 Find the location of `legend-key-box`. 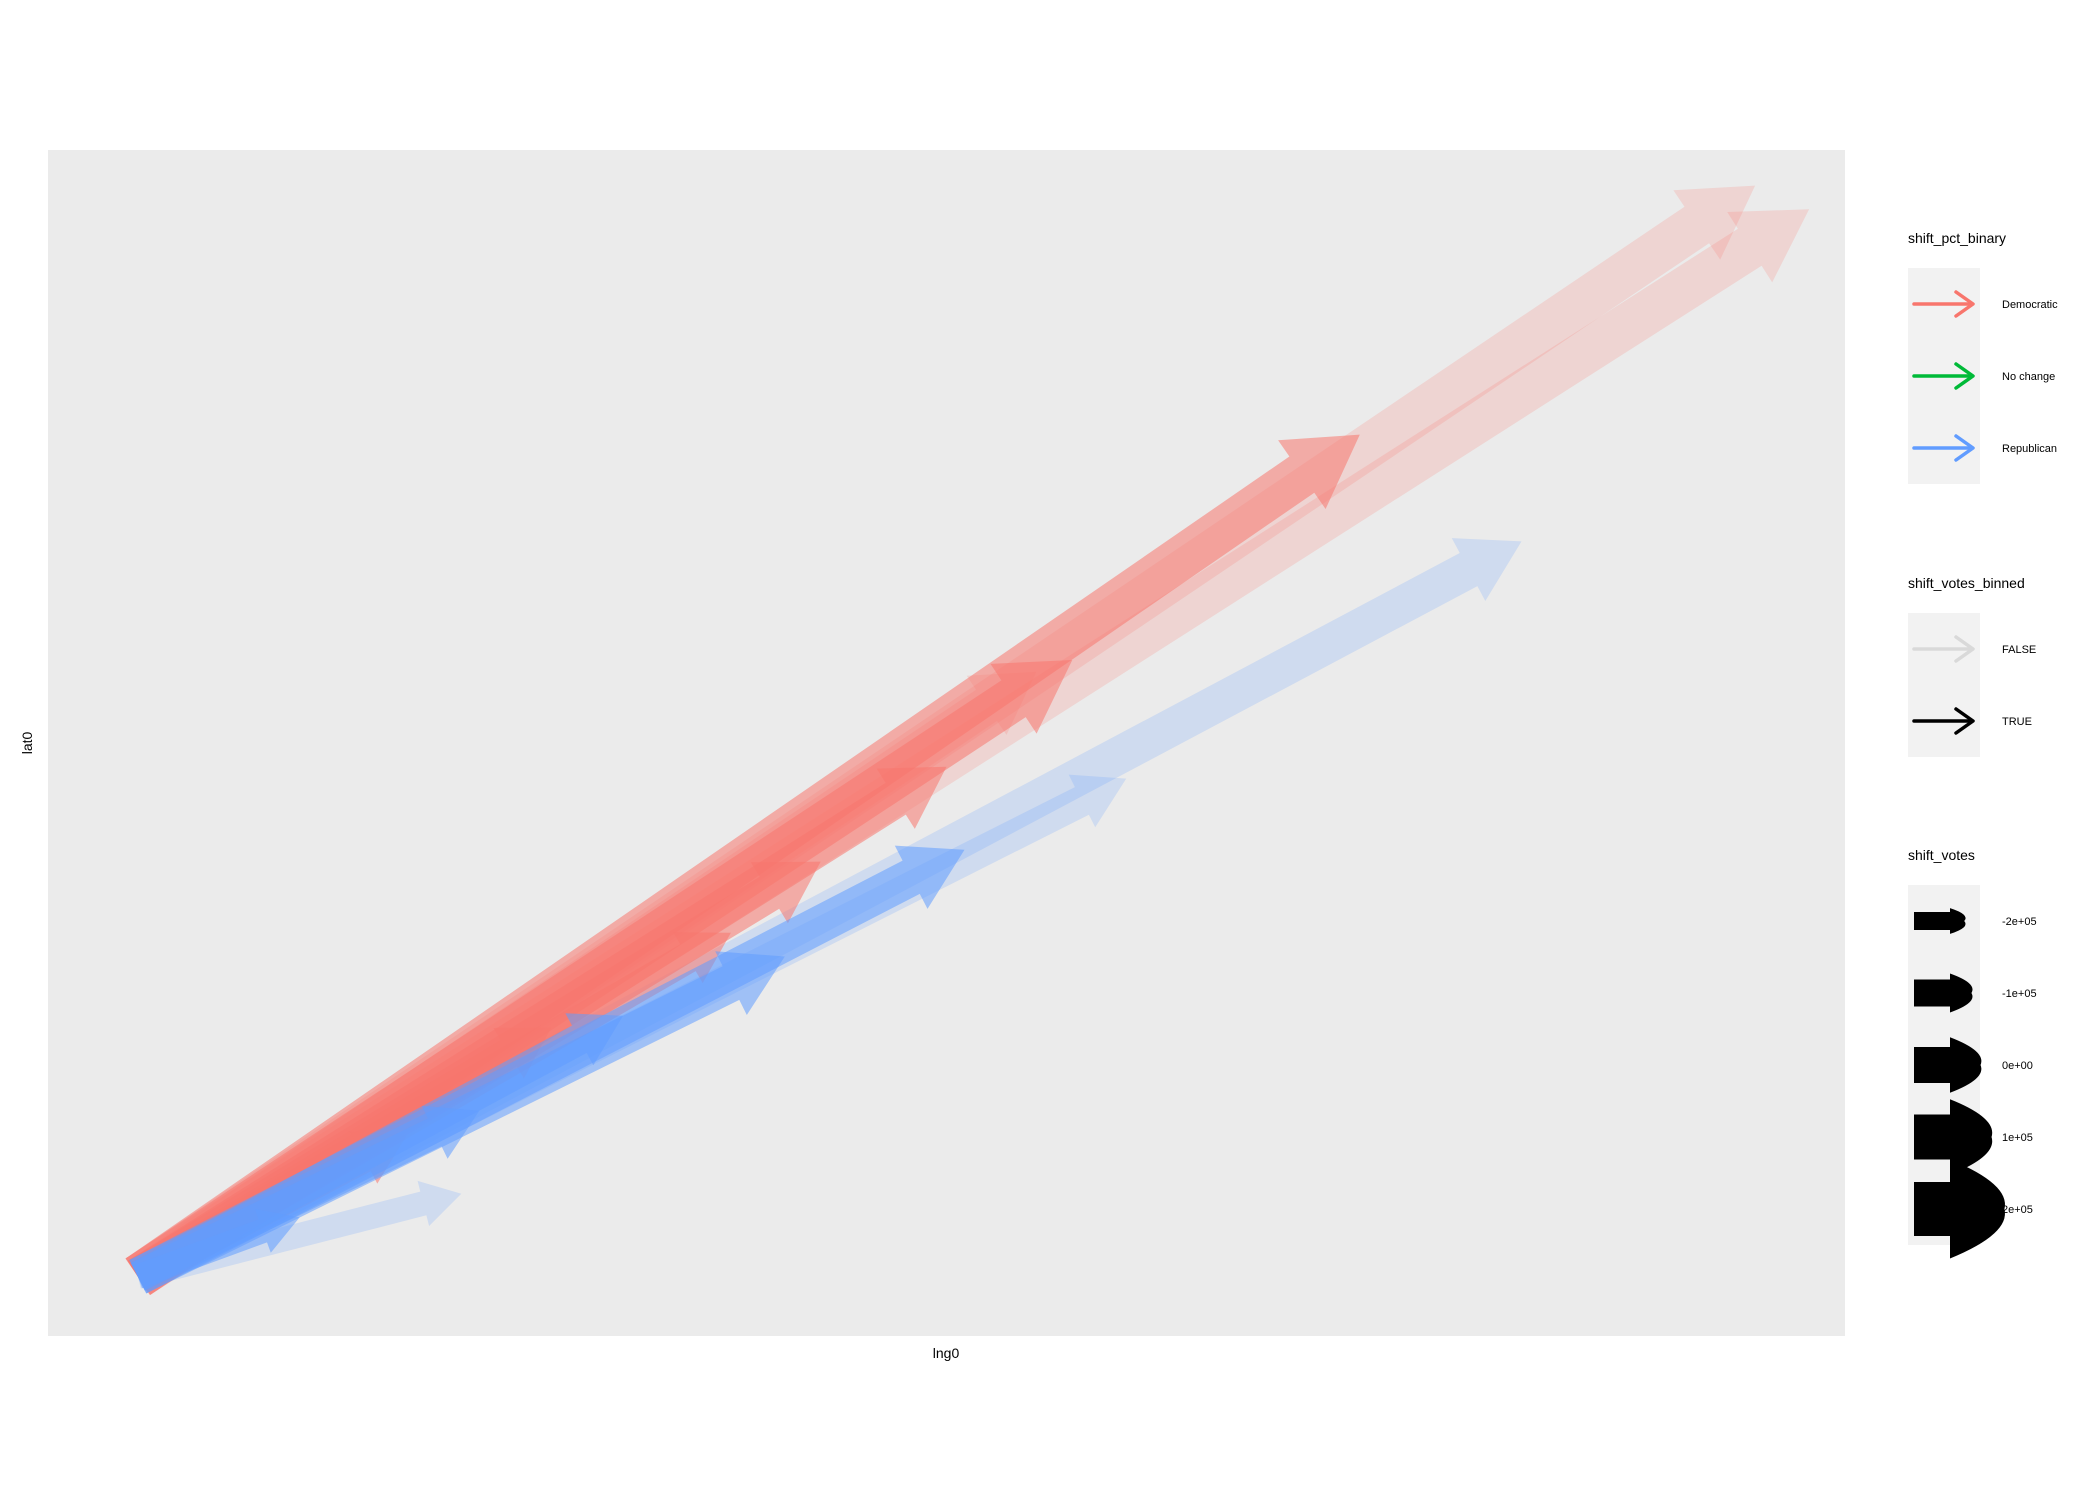

legend-key-box is located at coordinates (1944, 685).